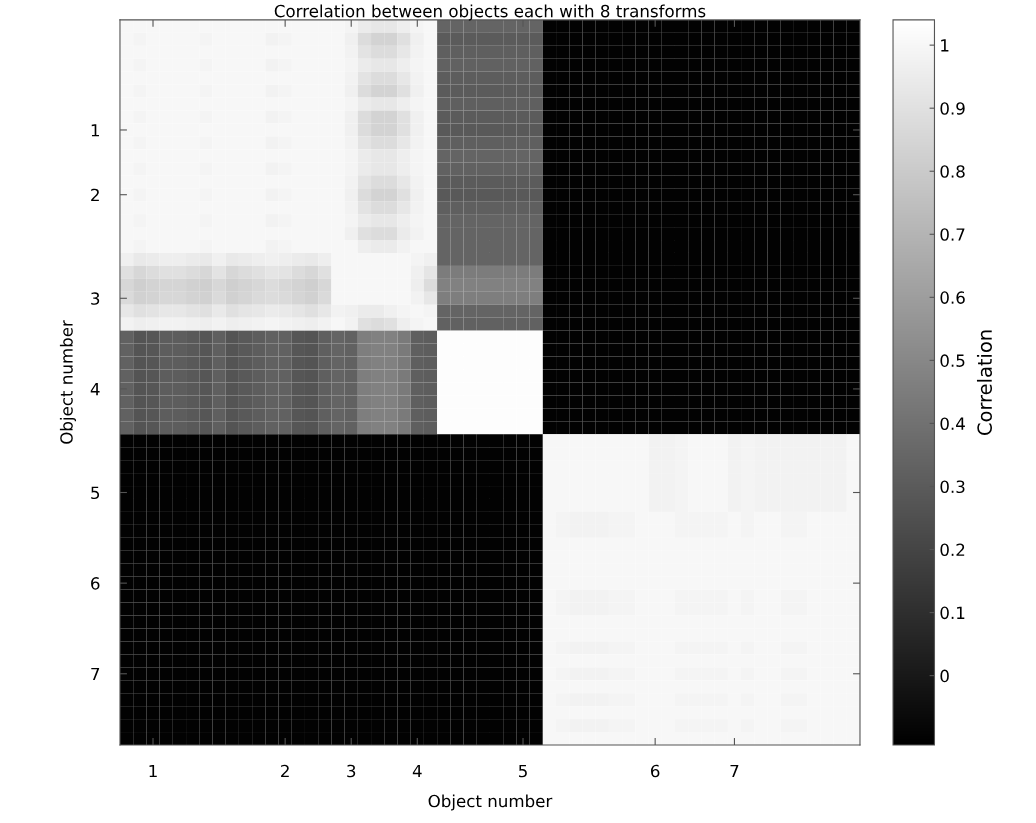  Describe the element at coordinates (490, 12) in the screenshot. I see `chart-title: Correlation between objects each with 8 transforms` at that location.